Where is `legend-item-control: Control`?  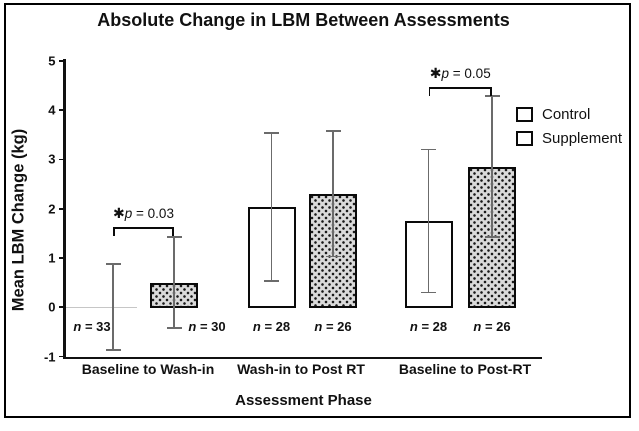 legend-item-control: Control is located at coordinates (569, 114).